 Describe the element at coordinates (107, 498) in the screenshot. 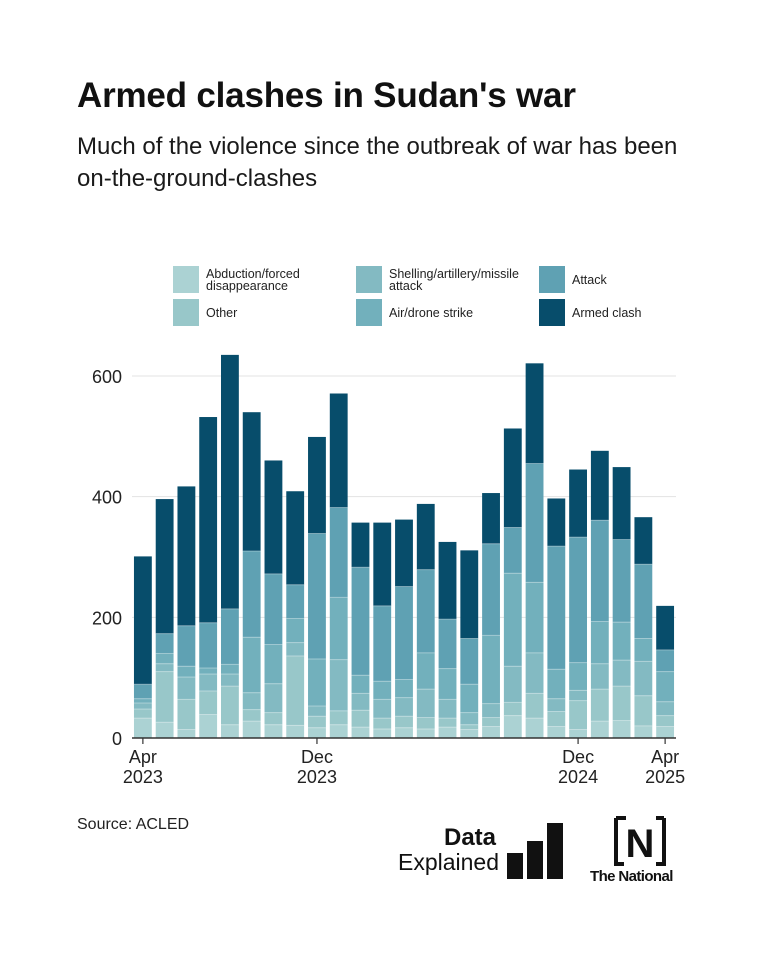

I see `y-tick-label: 400` at that location.